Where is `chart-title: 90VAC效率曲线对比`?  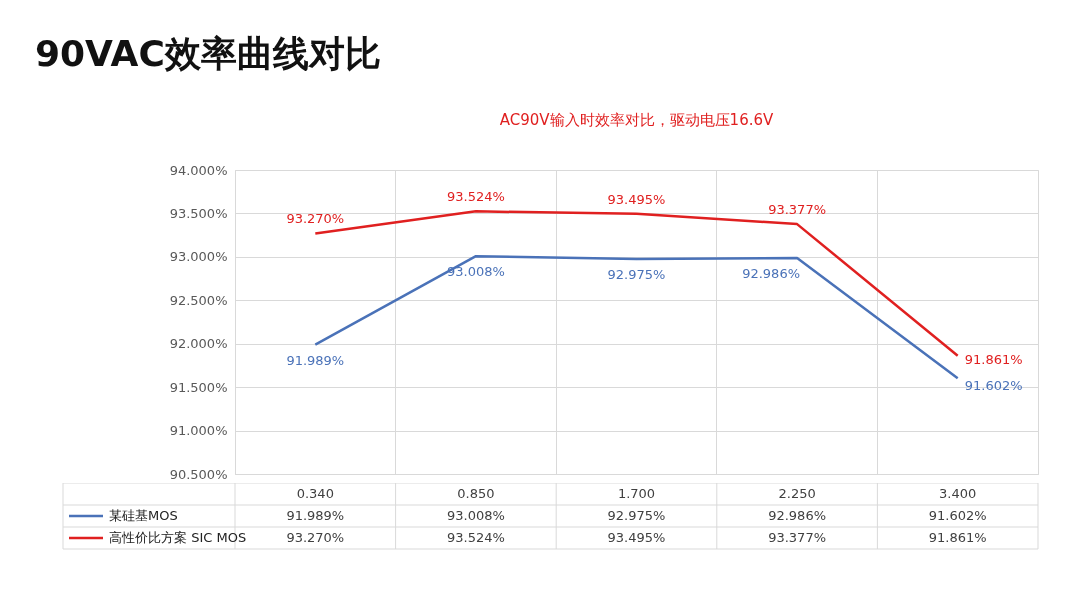
chart-title: 90VAC效率曲线对比 is located at coordinates (208, 54).